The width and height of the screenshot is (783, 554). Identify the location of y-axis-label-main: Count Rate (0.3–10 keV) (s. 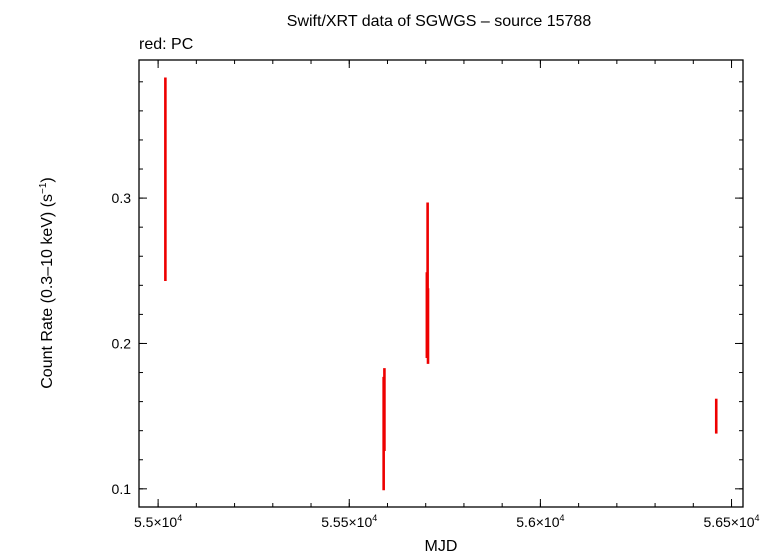
(47, 291).